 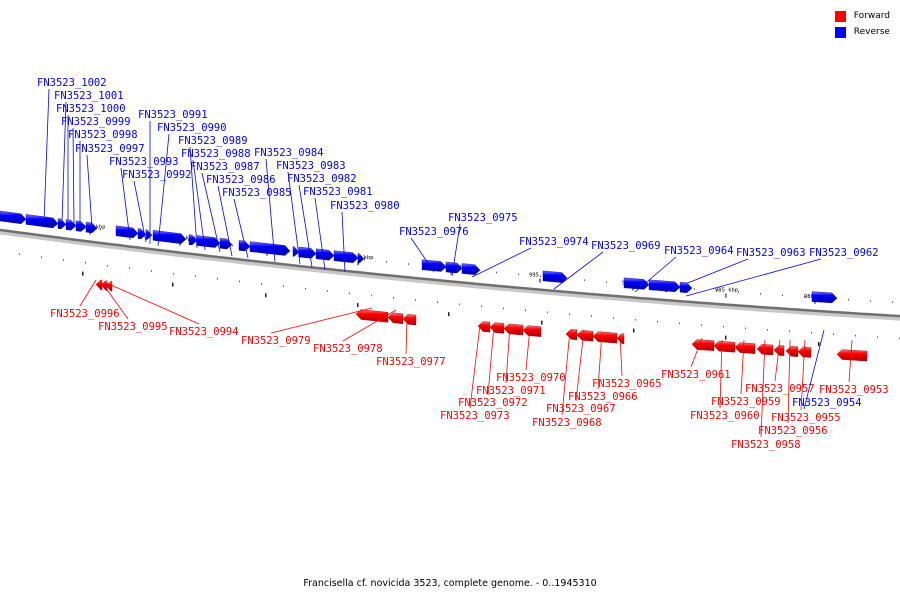 I want to click on gene-label-fn3523-0991: FN3523_0991, so click(x=173, y=115).